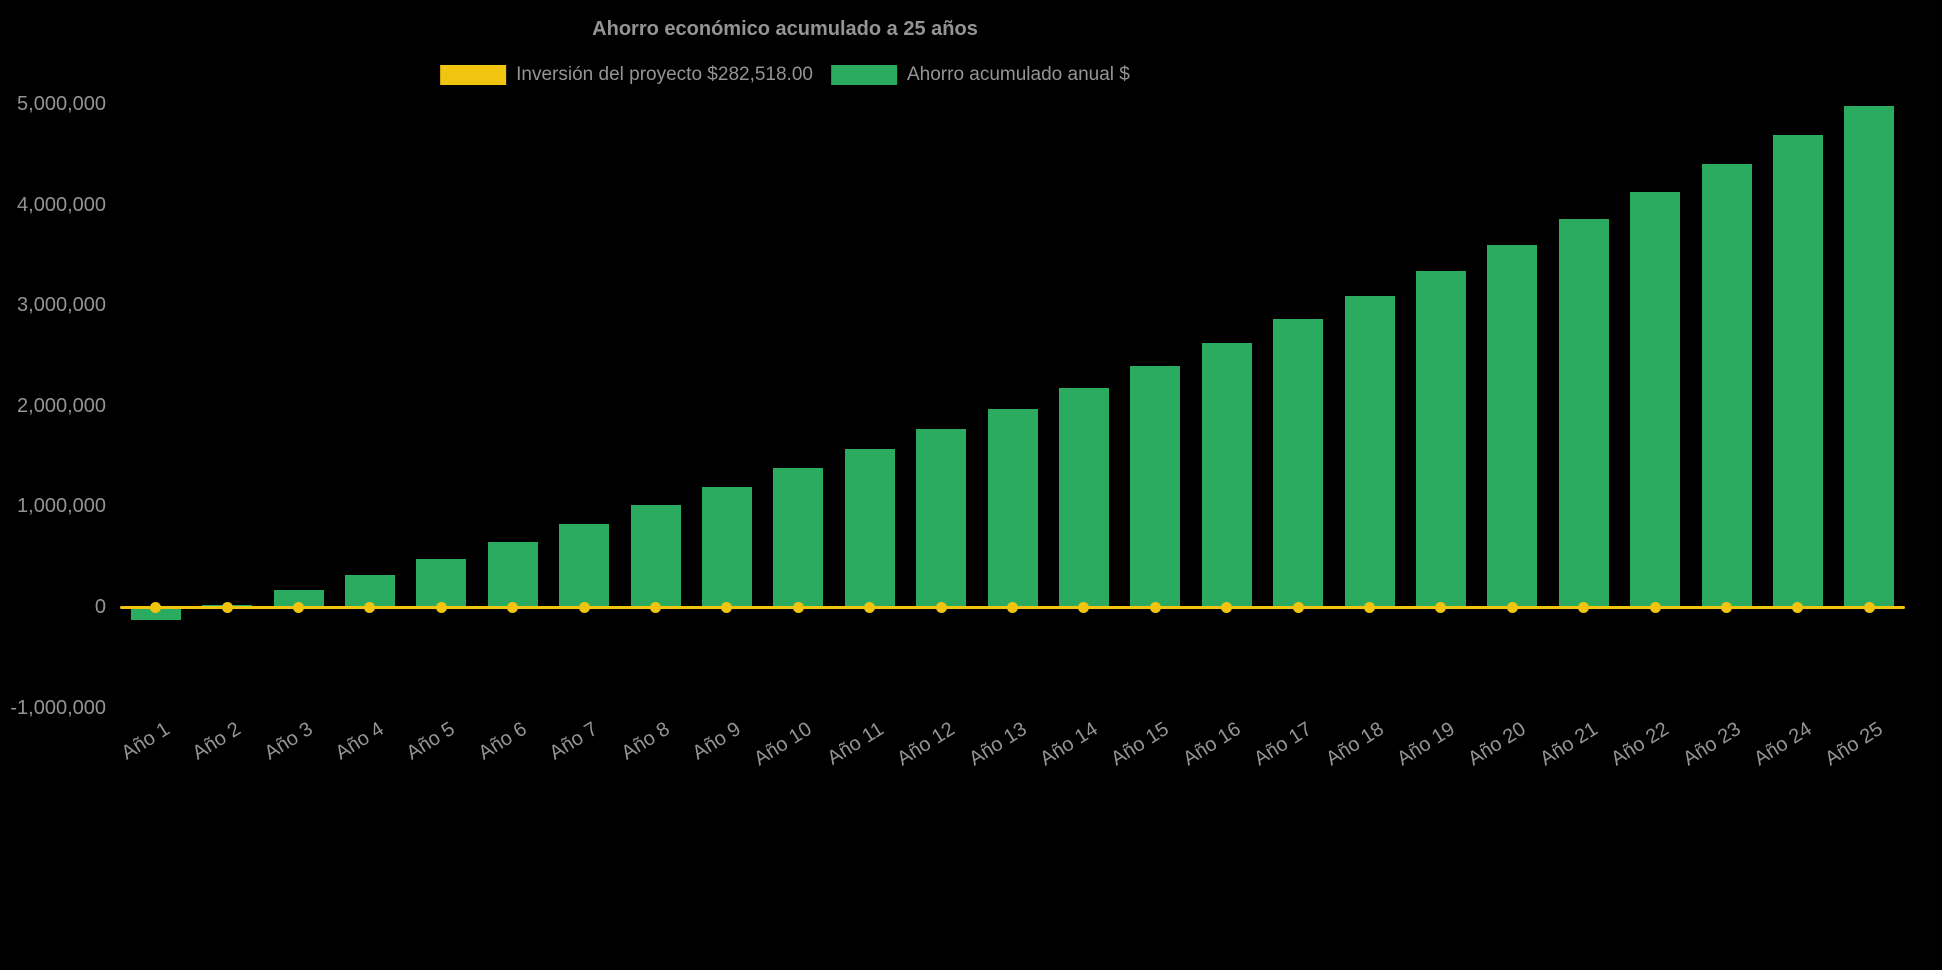 The image size is (1942, 970). I want to click on y-tick-label: -1,000,000, so click(58, 707).